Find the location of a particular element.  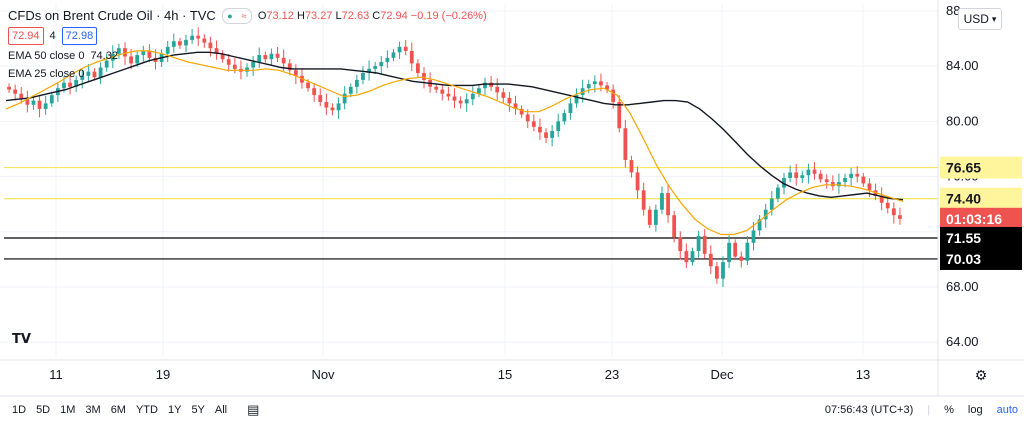

time-tick-label: 15 is located at coordinates (505, 374).